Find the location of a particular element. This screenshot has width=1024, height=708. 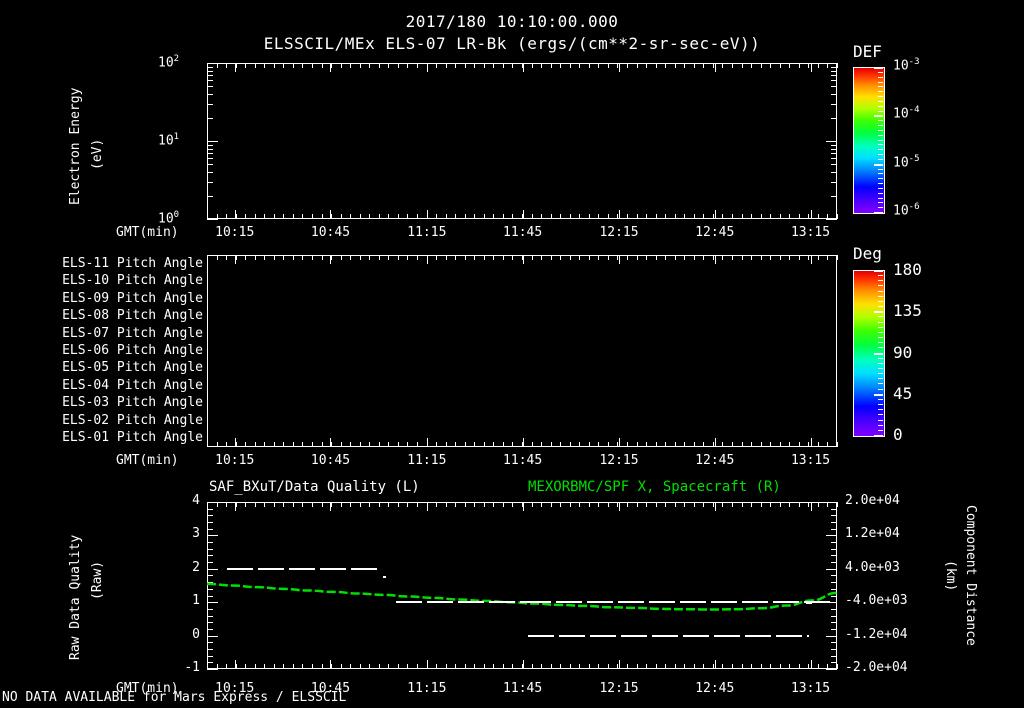

panel3-plot-area is located at coordinates (522, 585).